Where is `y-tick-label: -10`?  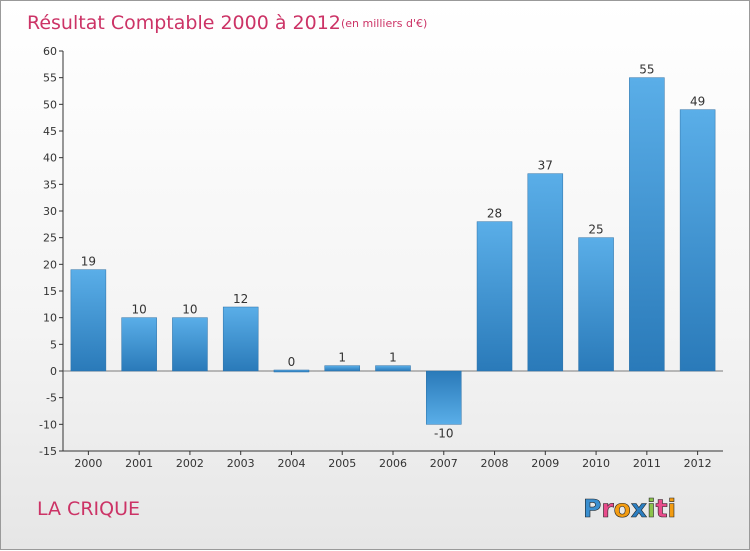 y-tick-label: -10 is located at coordinates (48, 424).